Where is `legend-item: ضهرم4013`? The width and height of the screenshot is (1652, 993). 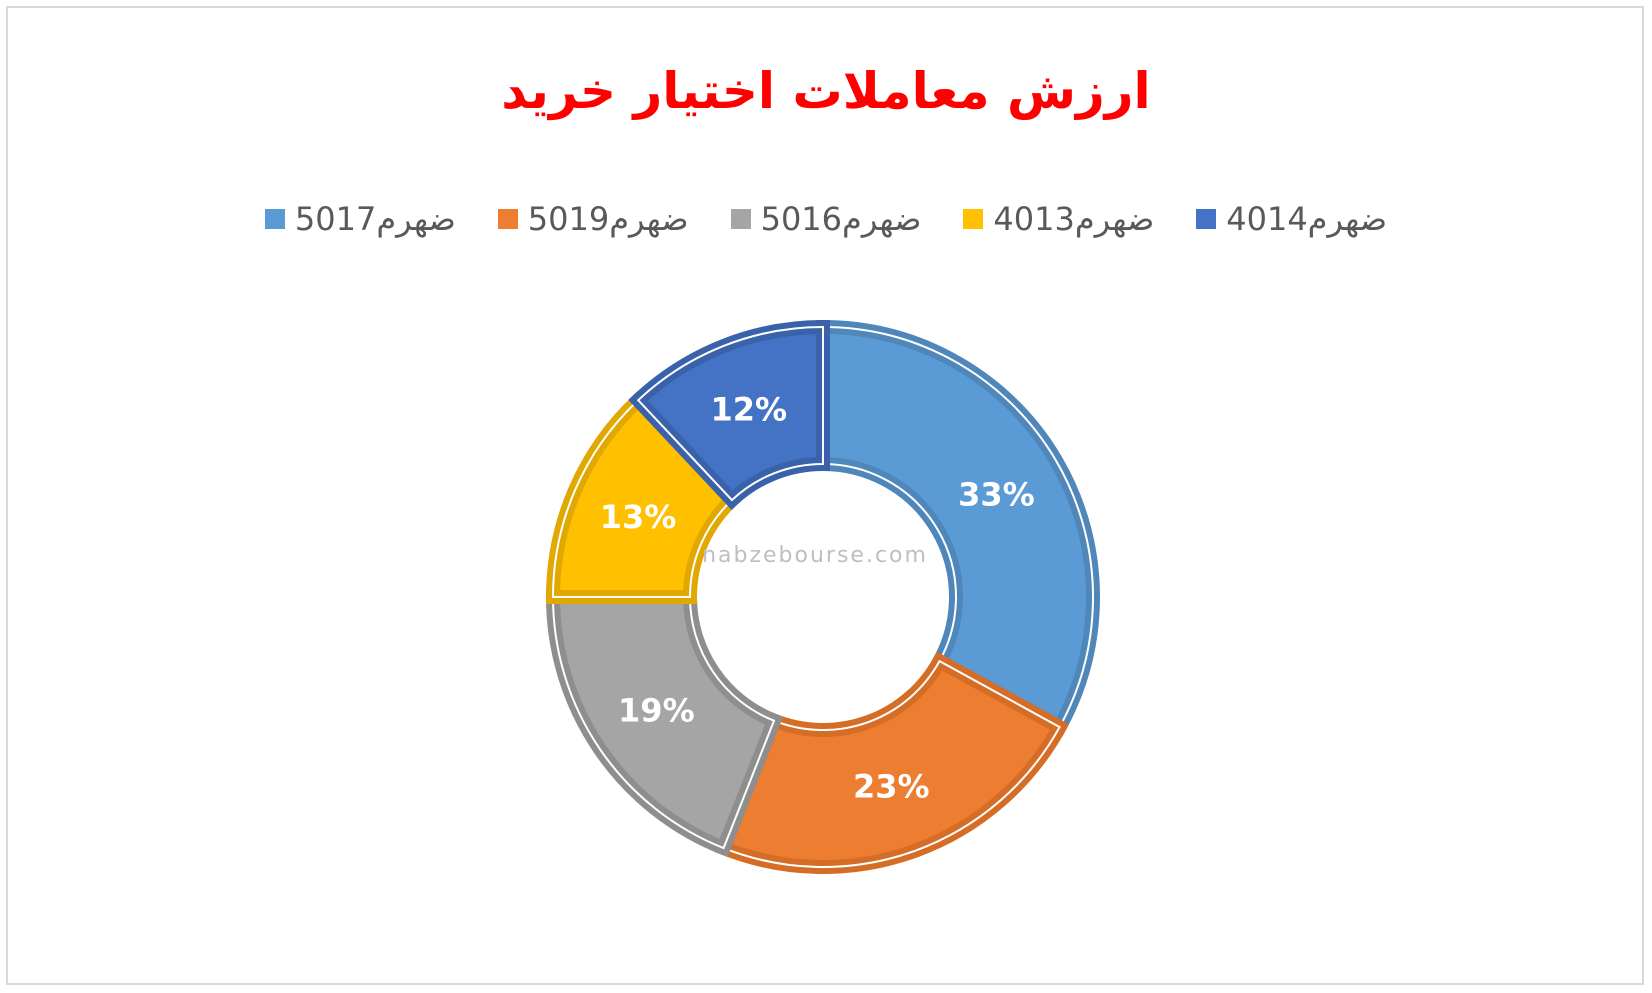 legend-item: ضهرم4013 is located at coordinates (1058, 219).